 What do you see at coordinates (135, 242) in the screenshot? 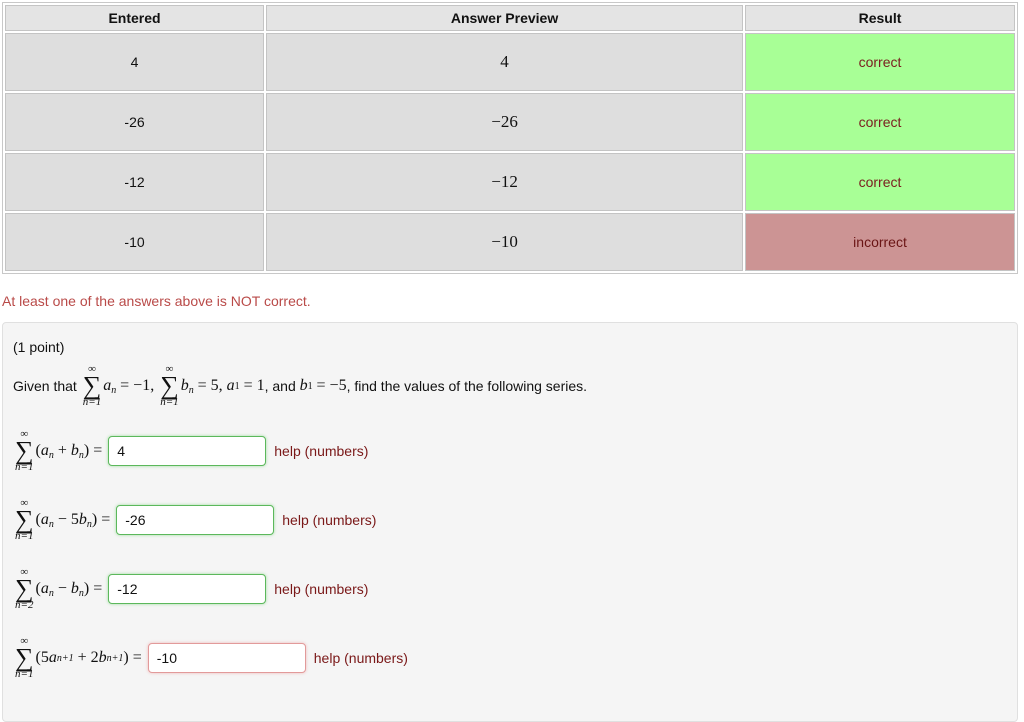
I see `entered-cell: -10` at bounding box center [135, 242].